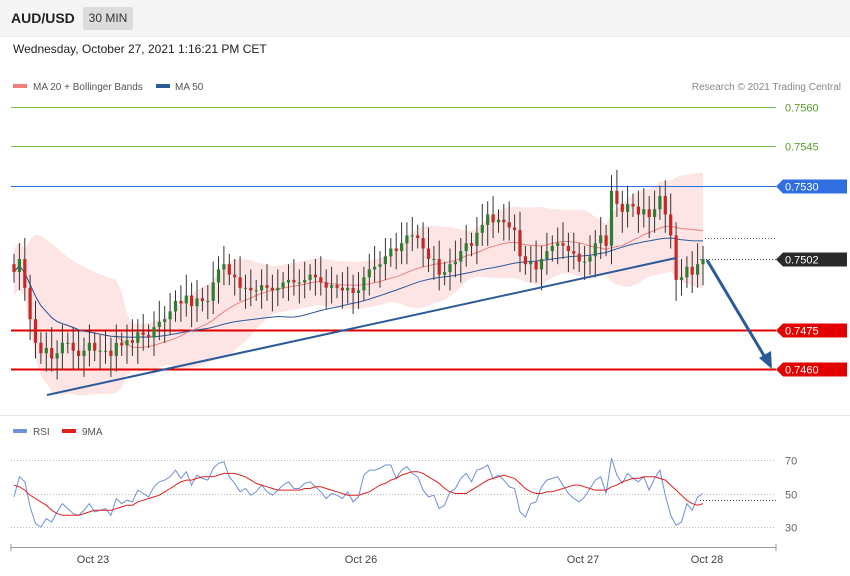 The height and width of the screenshot is (576, 850). Describe the element at coordinates (189, 87) in the screenshot. I see `ma50-legend-label: MA 50` at that location.